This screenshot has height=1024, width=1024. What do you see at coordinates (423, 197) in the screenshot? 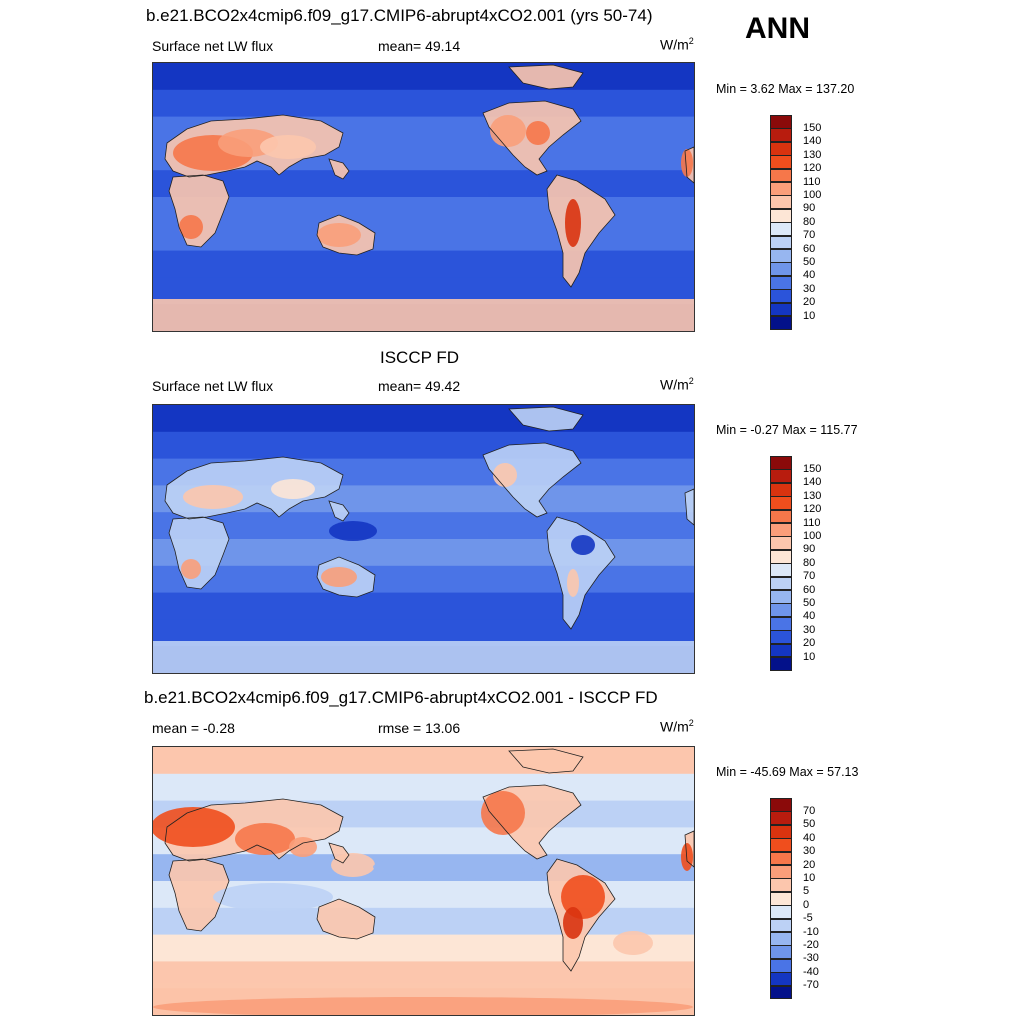
I see `panel-1-map` at bounding box center [423, 197].